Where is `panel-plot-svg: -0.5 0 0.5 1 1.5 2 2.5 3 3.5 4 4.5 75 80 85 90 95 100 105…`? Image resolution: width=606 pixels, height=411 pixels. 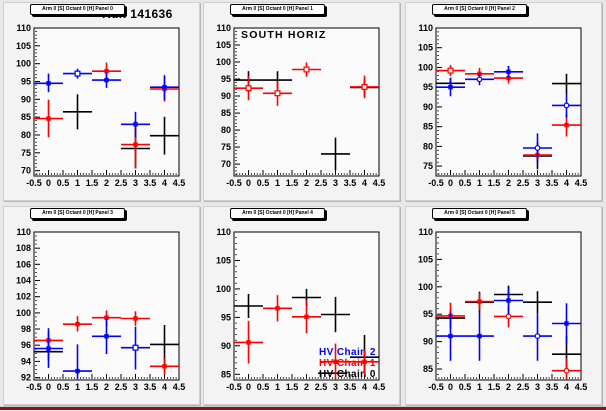 panel-plot-svg: -0.5 0 0.5 1 1.5 2 2.5 3 3.5 4 4.5 75 80 85 90 95 100 105… is located at coordinates (503, 105).